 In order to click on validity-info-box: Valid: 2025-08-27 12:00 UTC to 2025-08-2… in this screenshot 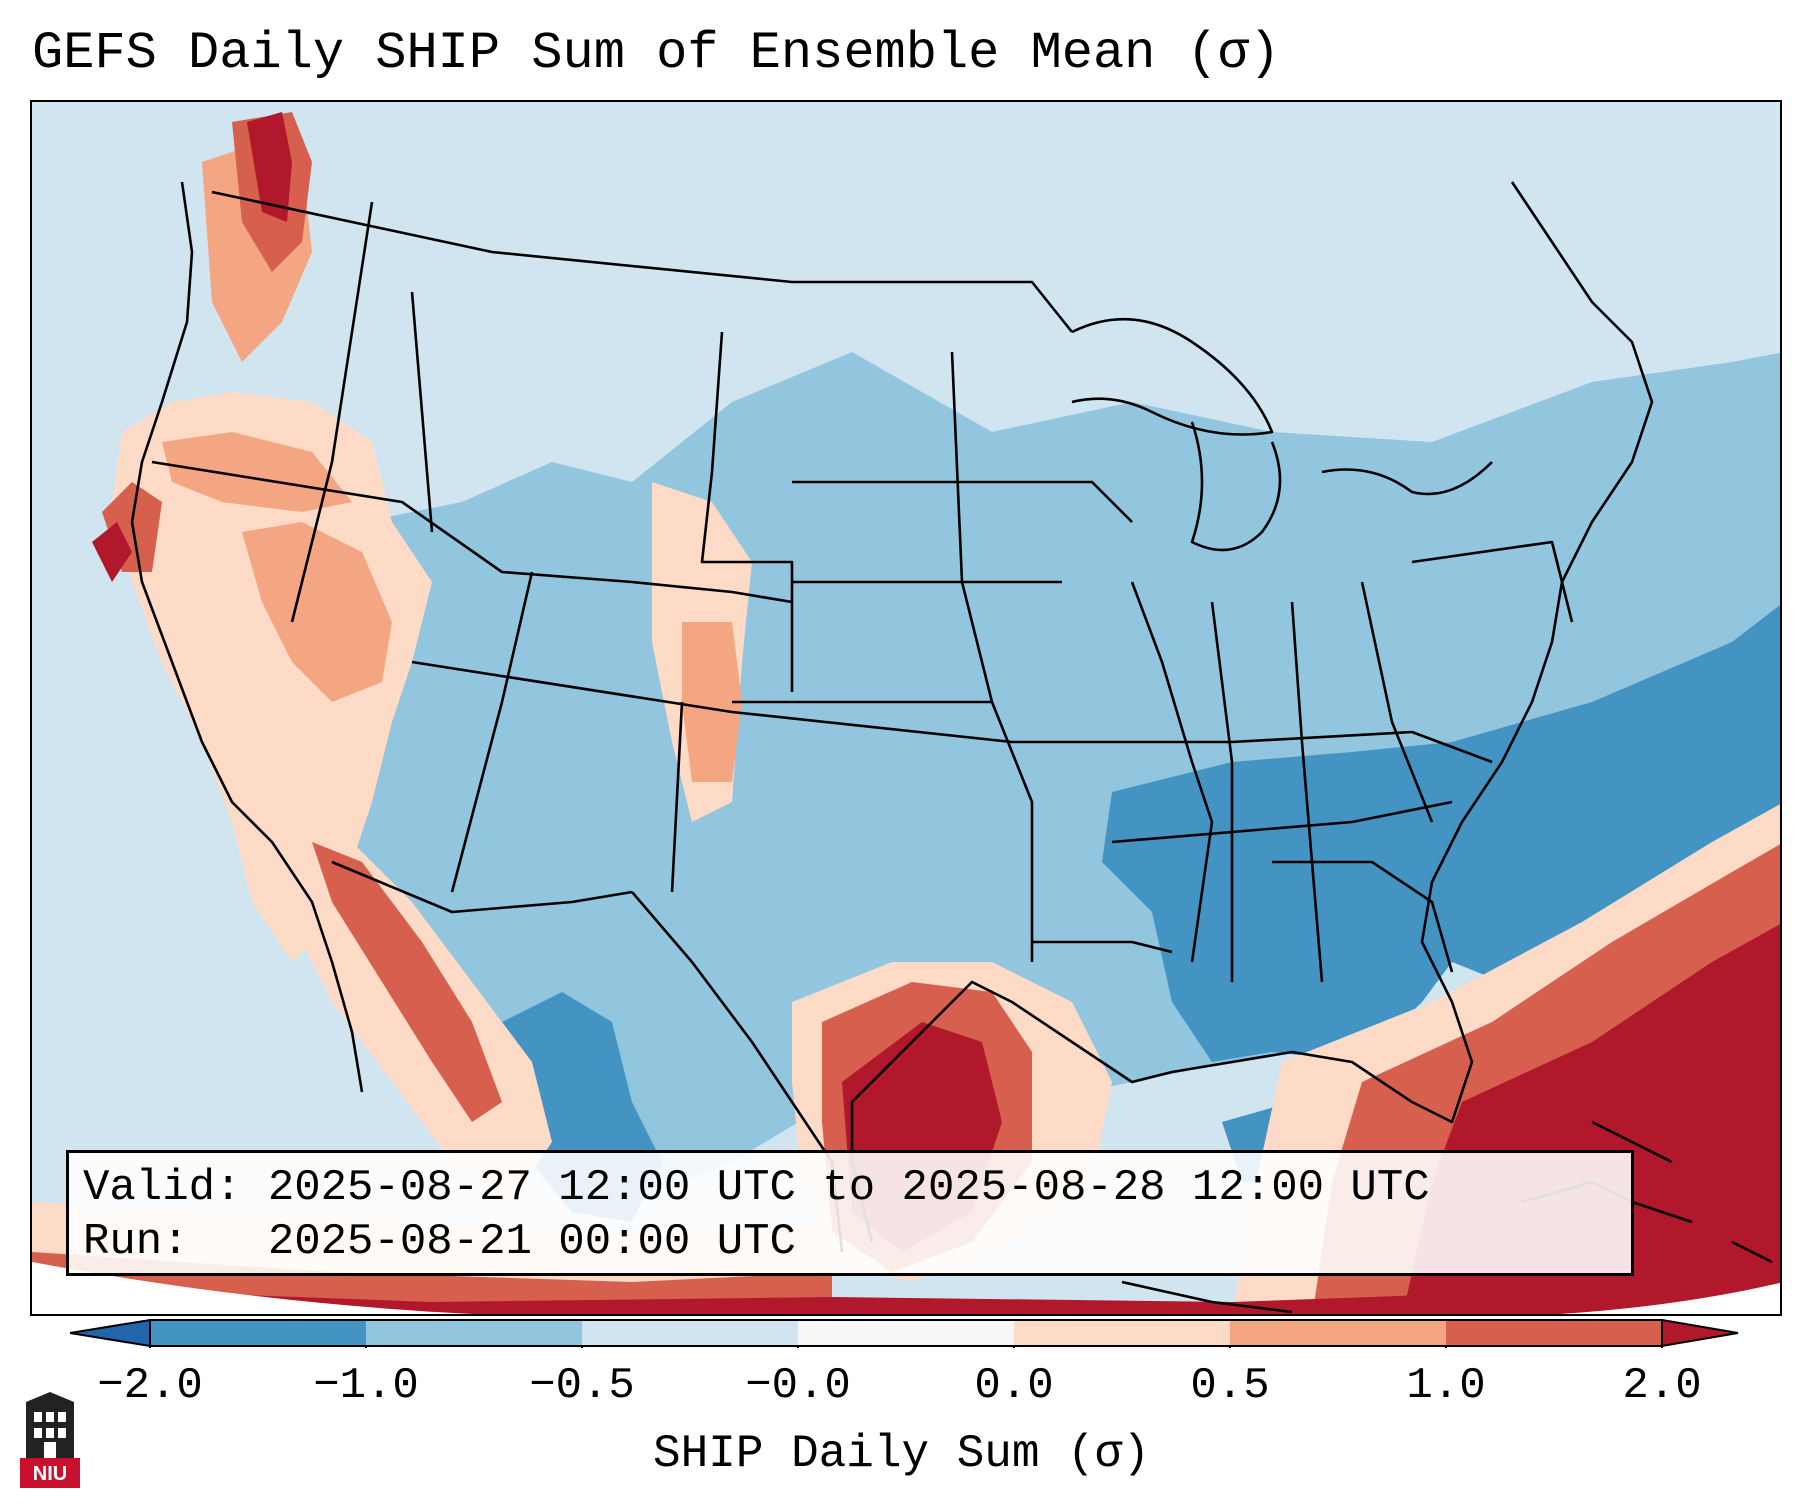, I will do `click(850, 1213)`.